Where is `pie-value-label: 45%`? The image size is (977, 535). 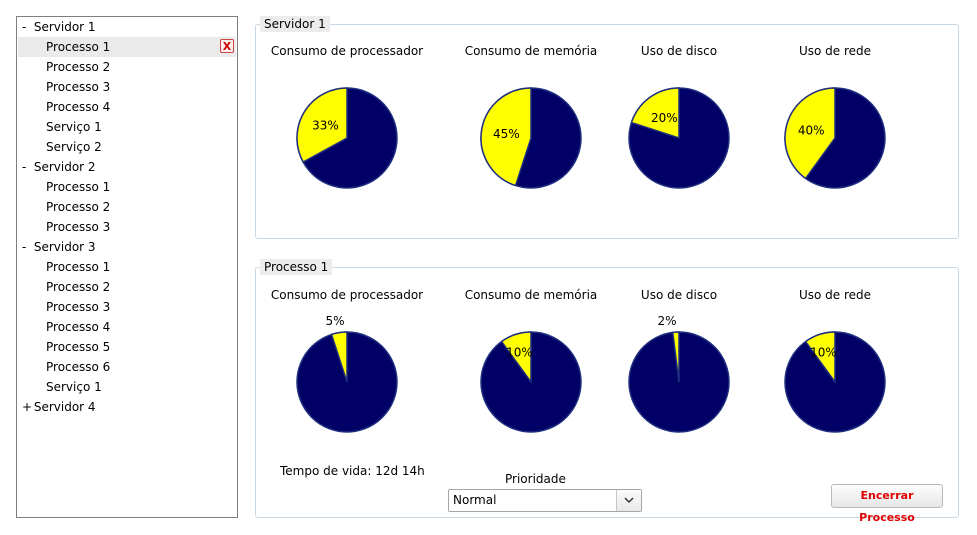 pie-value-label: 45% is located at coordinates (506, 134).